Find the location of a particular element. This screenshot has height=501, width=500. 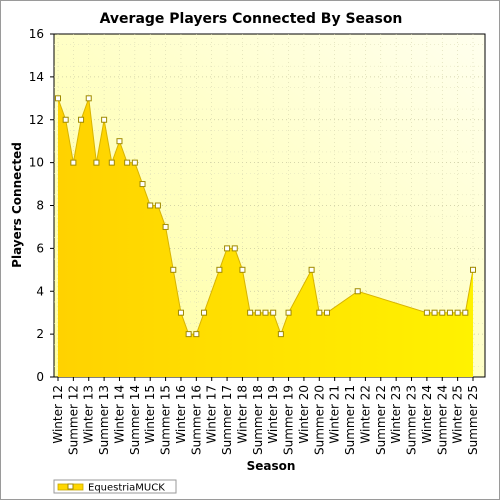

x-tick-label: Summer 17 is located at coordinates (227, 420).